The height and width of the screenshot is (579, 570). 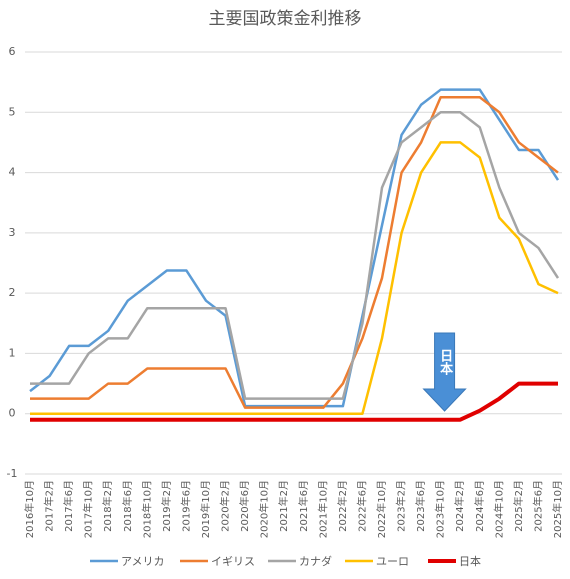 I want to click on x-tick-label: 2022年10月, so click(x=381, y=509).